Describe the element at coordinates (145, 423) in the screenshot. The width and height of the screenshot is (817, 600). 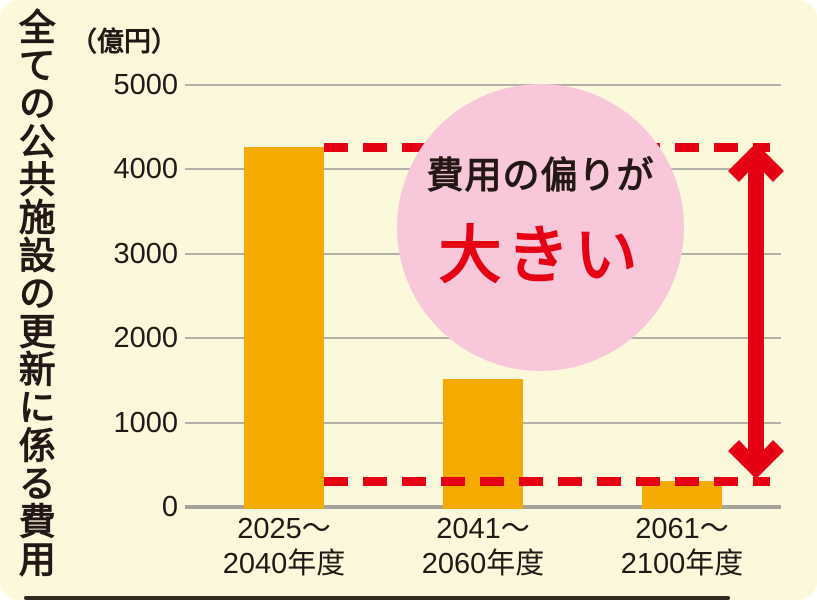
I see `y-tick-label: 1000` at that location.